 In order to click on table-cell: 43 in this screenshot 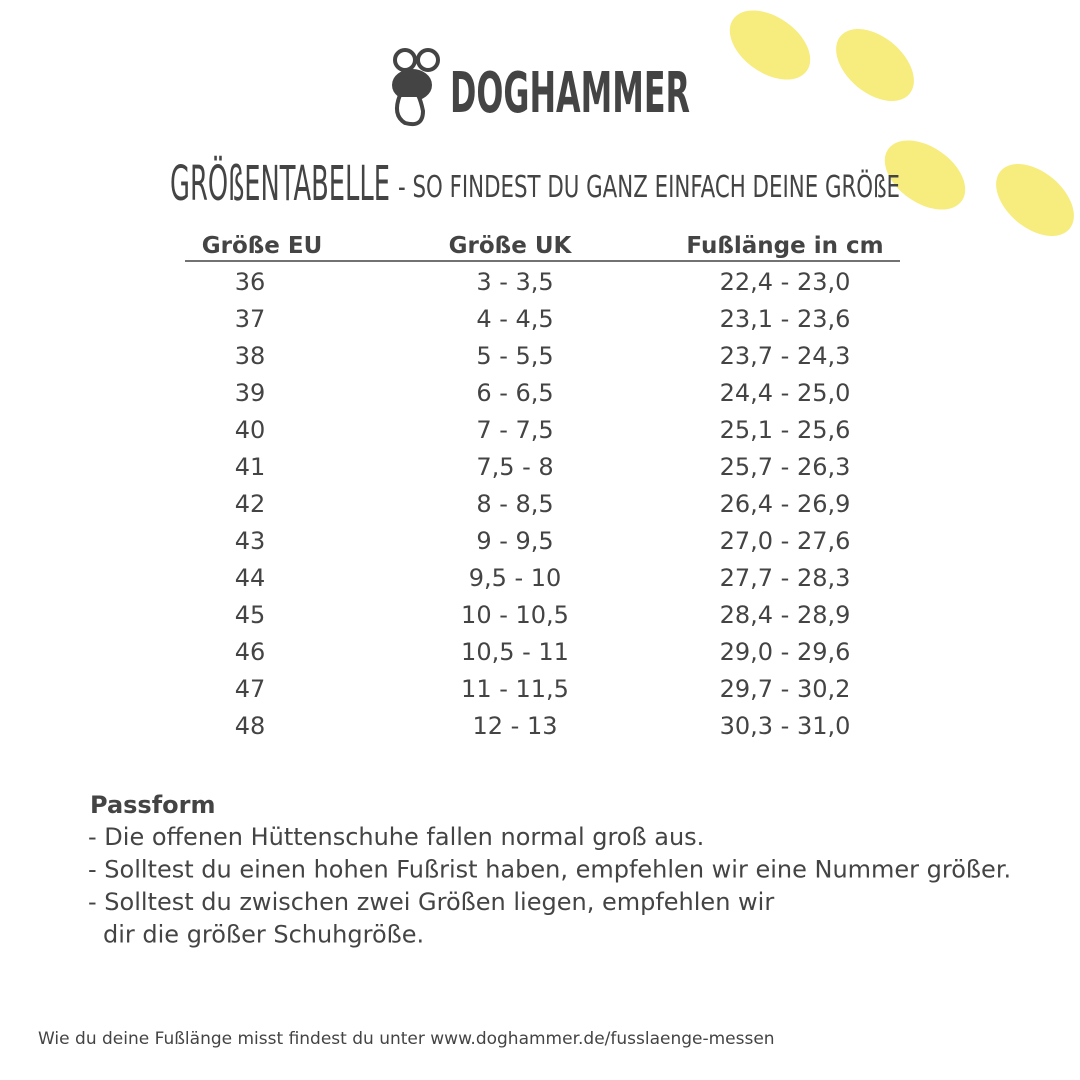, I will do `click(250, 541)`.